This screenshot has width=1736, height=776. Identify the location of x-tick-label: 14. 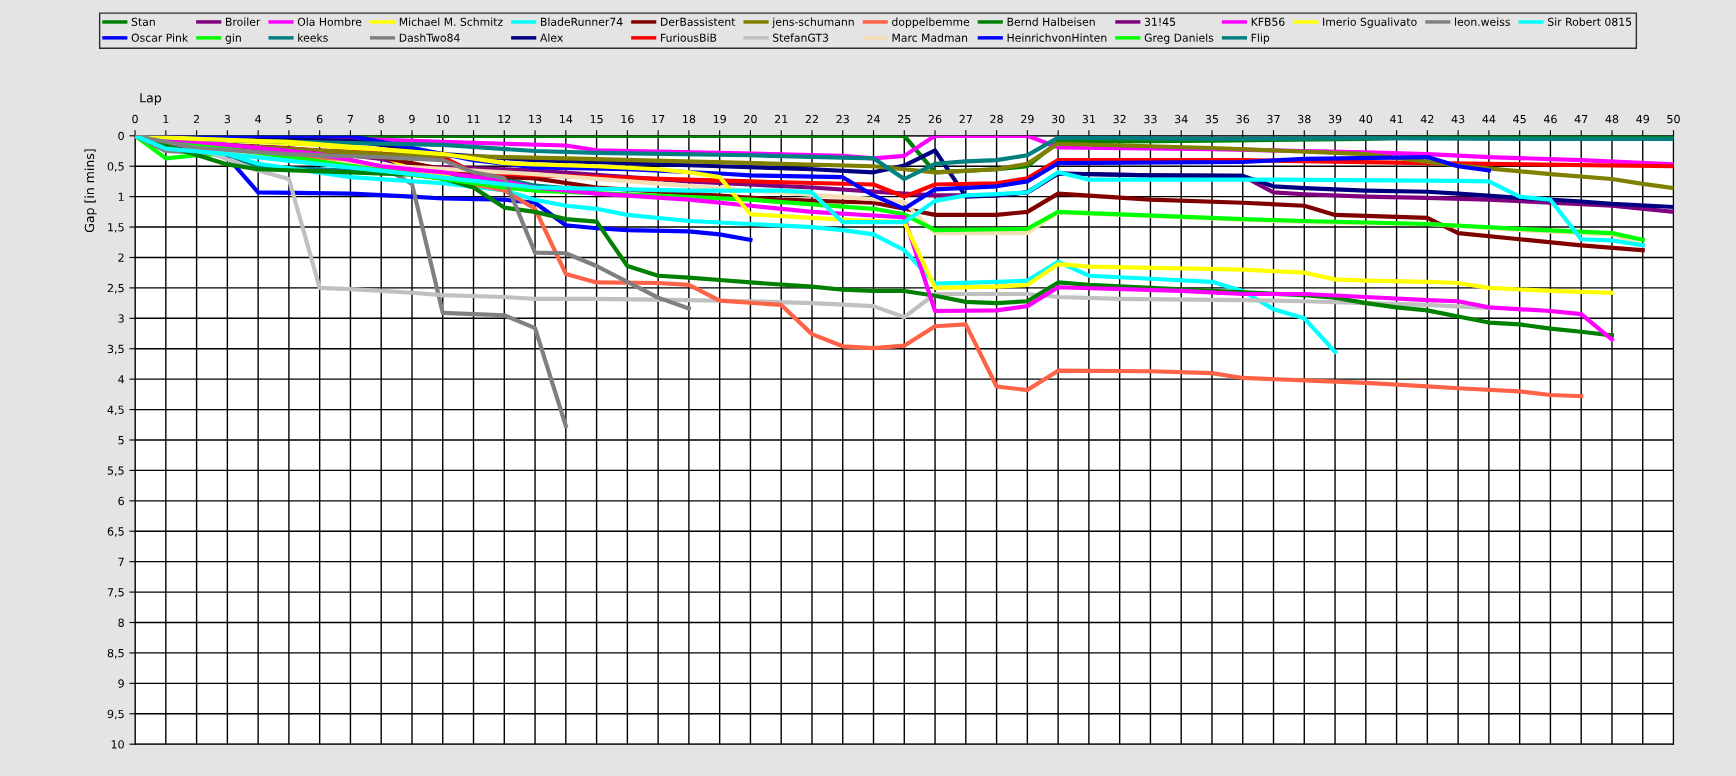
(566, 119).